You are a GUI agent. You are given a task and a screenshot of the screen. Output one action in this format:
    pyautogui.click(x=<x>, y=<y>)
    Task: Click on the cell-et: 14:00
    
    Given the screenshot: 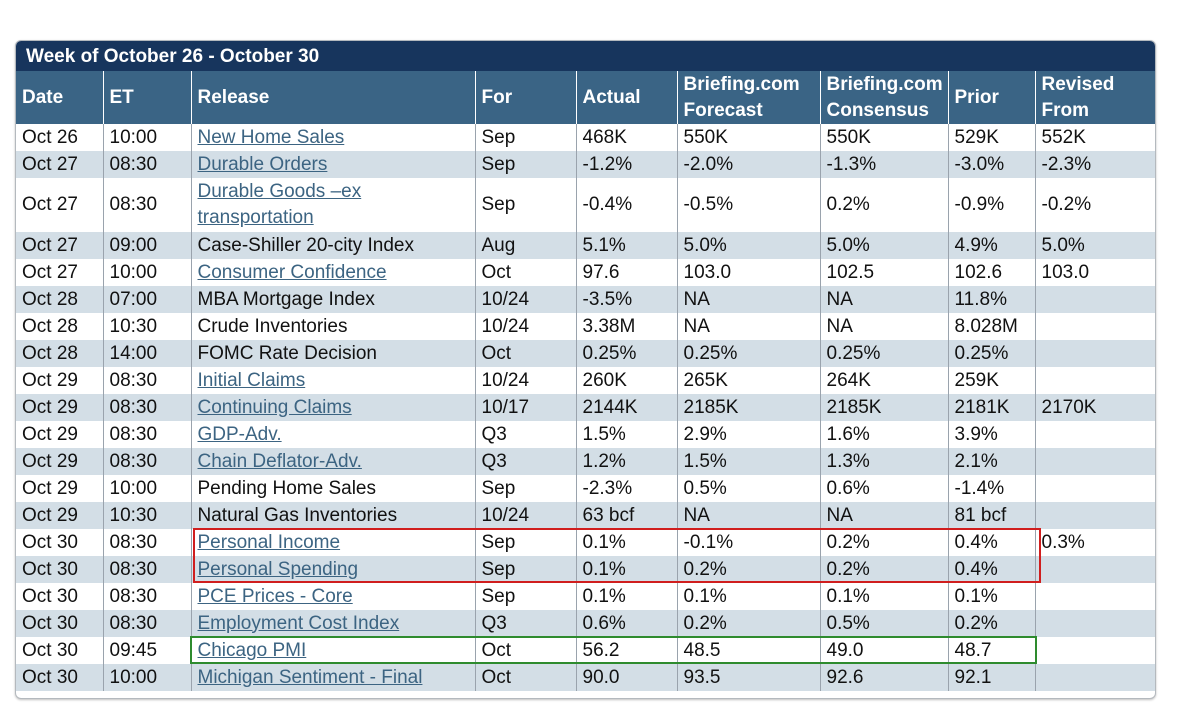 What is the action you would take?
    pyautogui.click(x=146, y=353)
    